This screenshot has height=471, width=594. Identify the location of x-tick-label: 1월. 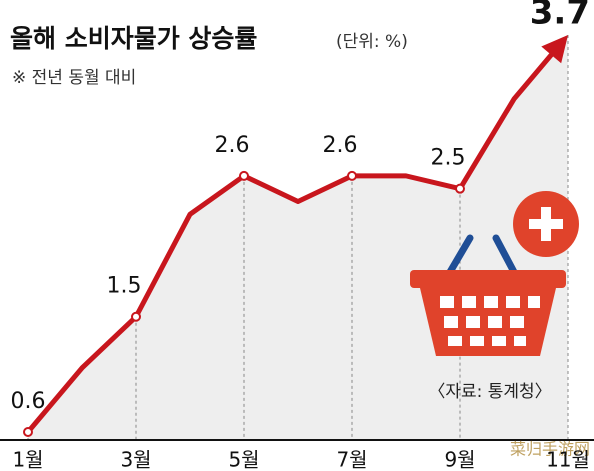
(27, 459).